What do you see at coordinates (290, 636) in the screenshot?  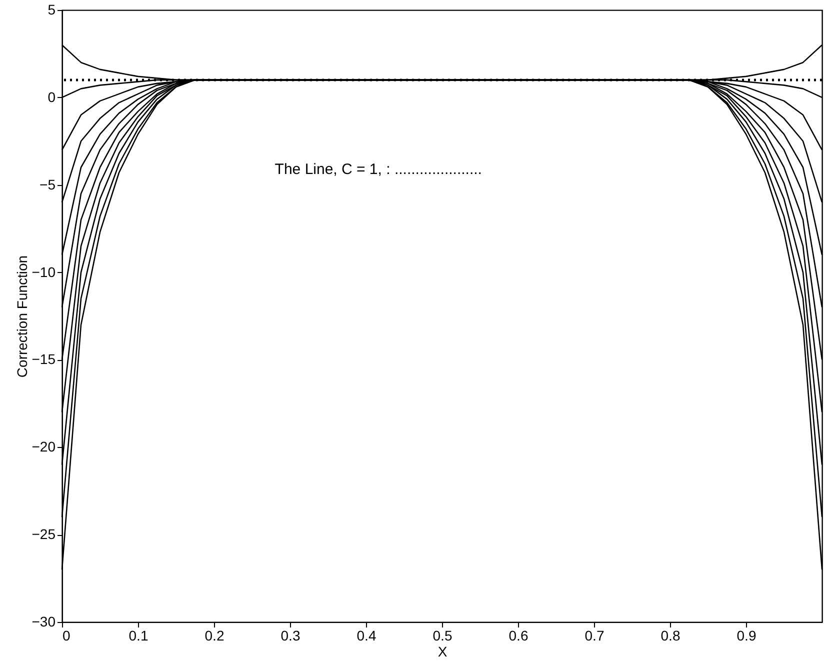 I see `x-tick-label: 0.3` at bounding box center [290, 636].